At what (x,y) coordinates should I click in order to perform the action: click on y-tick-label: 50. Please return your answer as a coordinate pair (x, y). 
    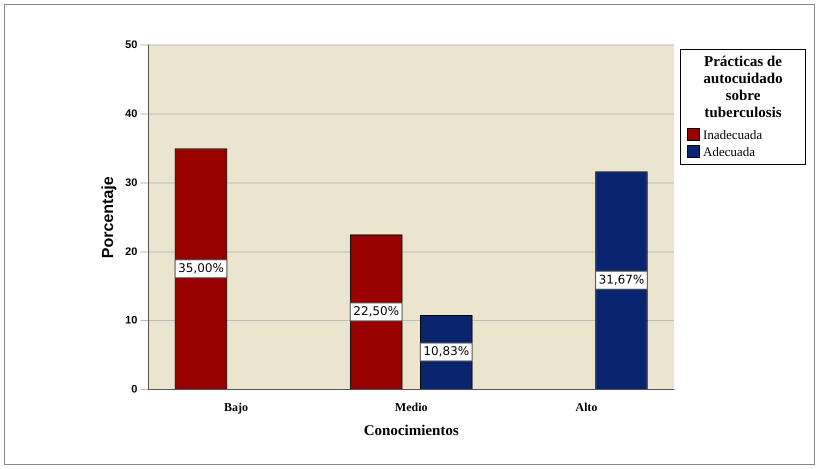
    Looking at the image, I should click on (131, 45).